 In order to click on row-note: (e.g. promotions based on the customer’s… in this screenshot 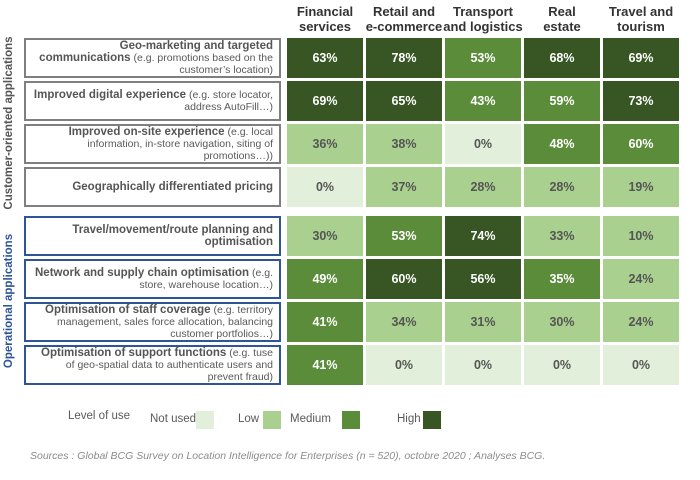, I will do `click(203, 64)`.